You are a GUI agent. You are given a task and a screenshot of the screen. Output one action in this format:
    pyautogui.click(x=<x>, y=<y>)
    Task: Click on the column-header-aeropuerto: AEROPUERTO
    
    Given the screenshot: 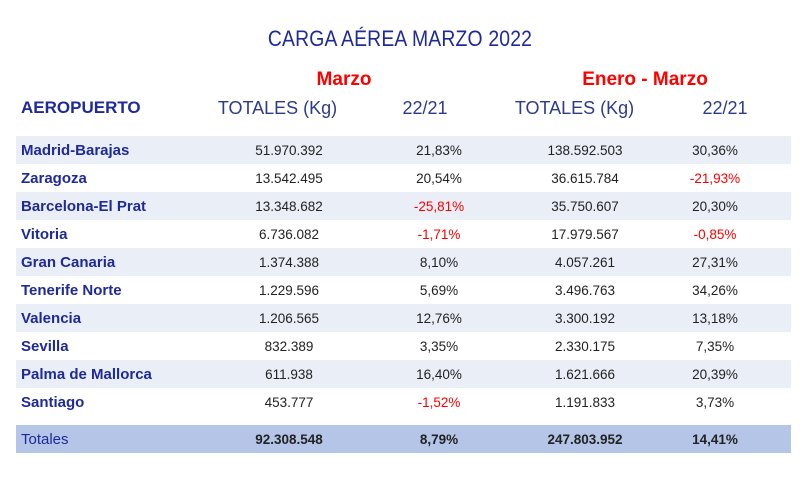 What is the action you would take?
    pyautogui.click(x=81, y=107)
    